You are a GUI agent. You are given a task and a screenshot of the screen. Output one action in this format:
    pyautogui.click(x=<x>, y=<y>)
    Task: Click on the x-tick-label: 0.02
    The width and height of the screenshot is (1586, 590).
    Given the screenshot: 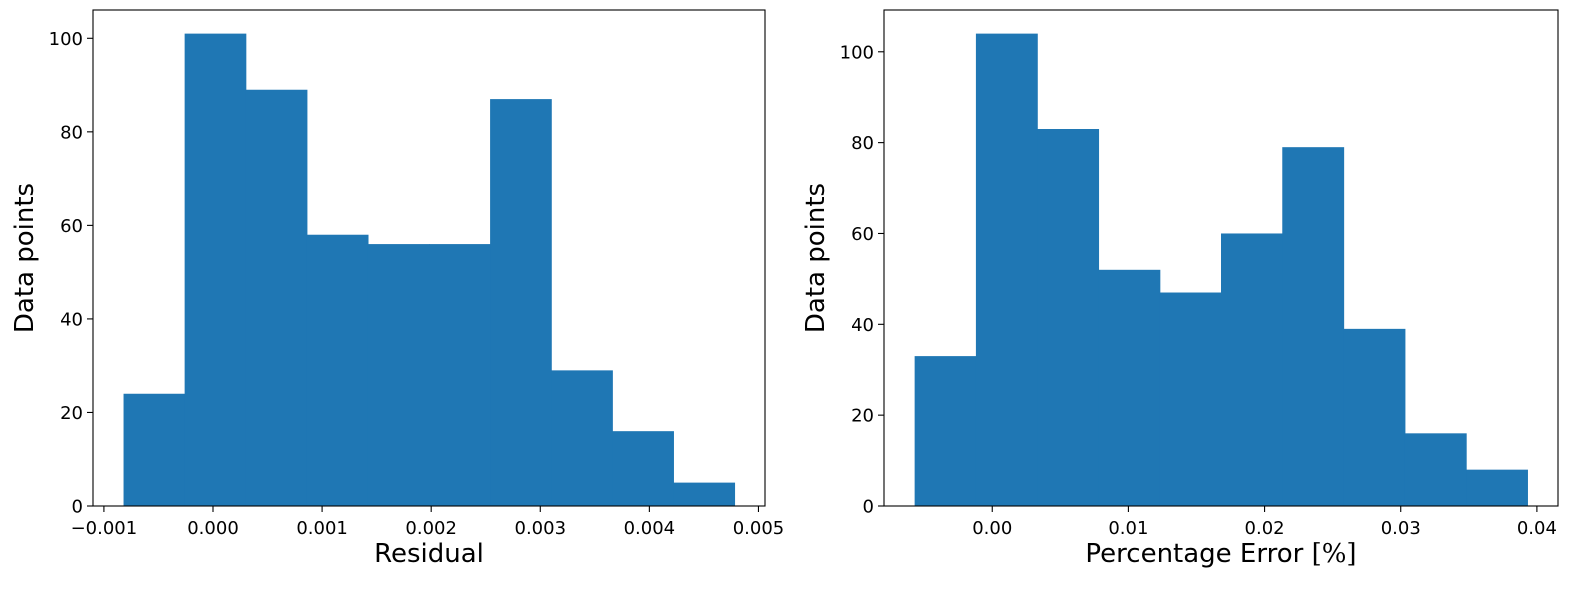 What is the action you would take?
    pyautogui.click(x=1265, y=528)
    